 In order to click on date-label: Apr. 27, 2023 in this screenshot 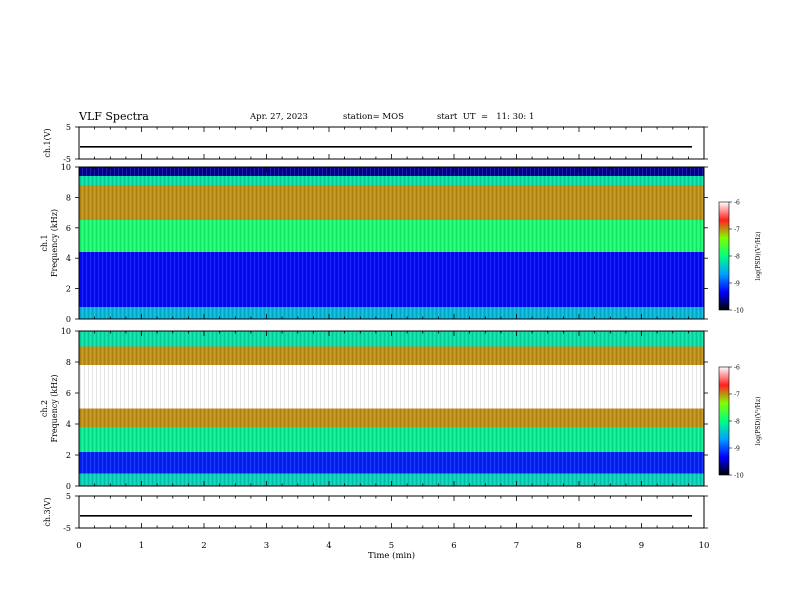, I will do `click(279, 117)`.